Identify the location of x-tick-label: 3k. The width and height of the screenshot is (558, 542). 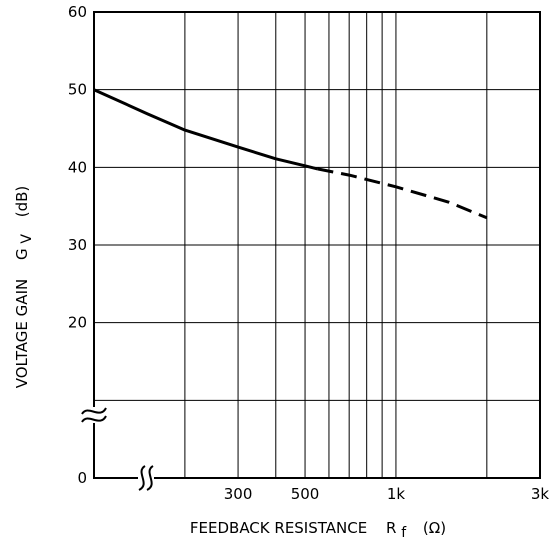
(540, 494).